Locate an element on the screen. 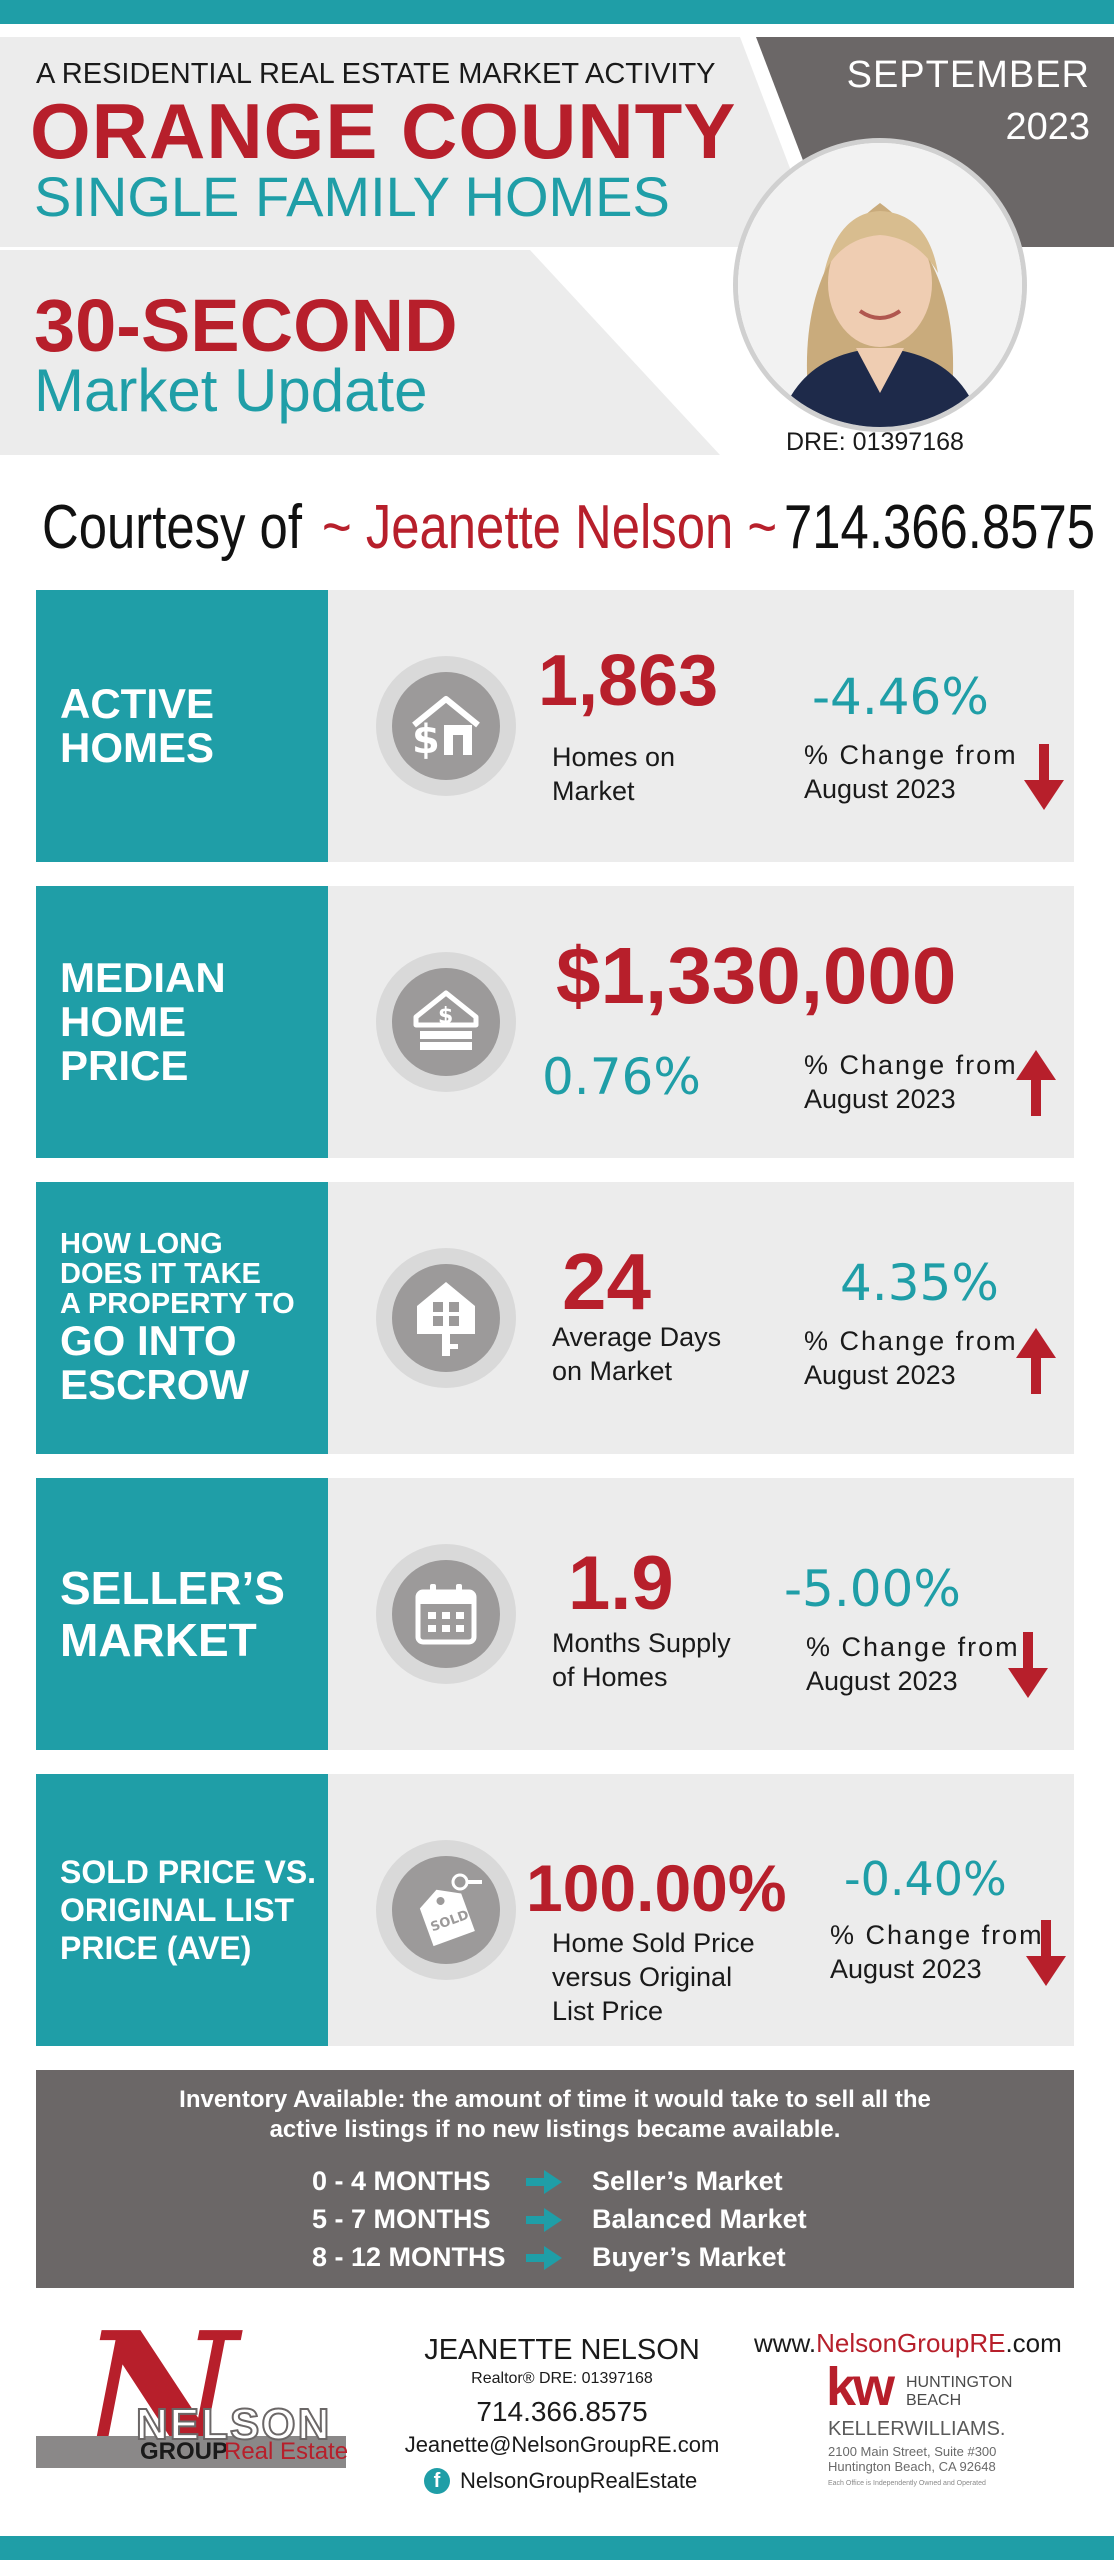 The height and width of the screenshot is (2560, 1114). footer-email: Jeanette@NelsonGroupRE.com is located at coordinates (562, 2444).